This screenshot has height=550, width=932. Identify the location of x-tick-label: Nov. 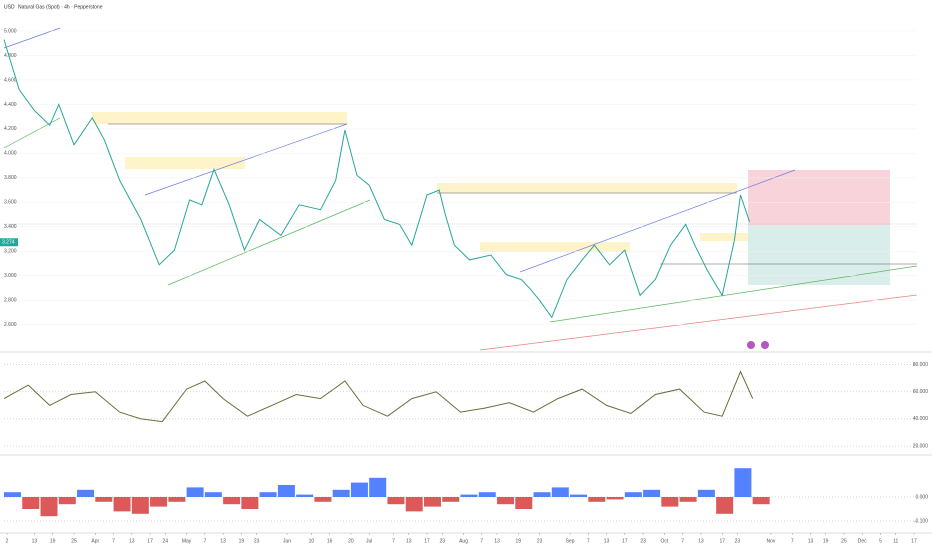
(770, 541).